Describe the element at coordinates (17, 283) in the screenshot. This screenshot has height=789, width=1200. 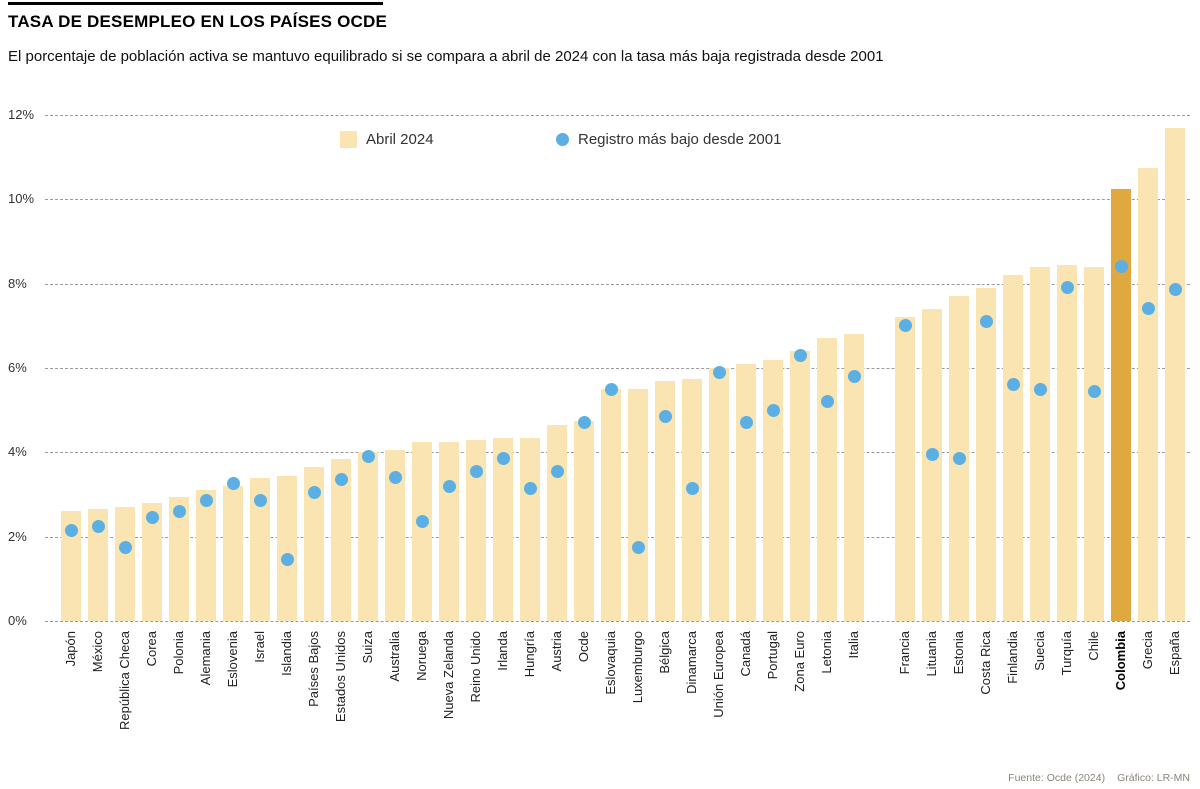
I see `y-axis-tick-8pct: 8%` at that location.